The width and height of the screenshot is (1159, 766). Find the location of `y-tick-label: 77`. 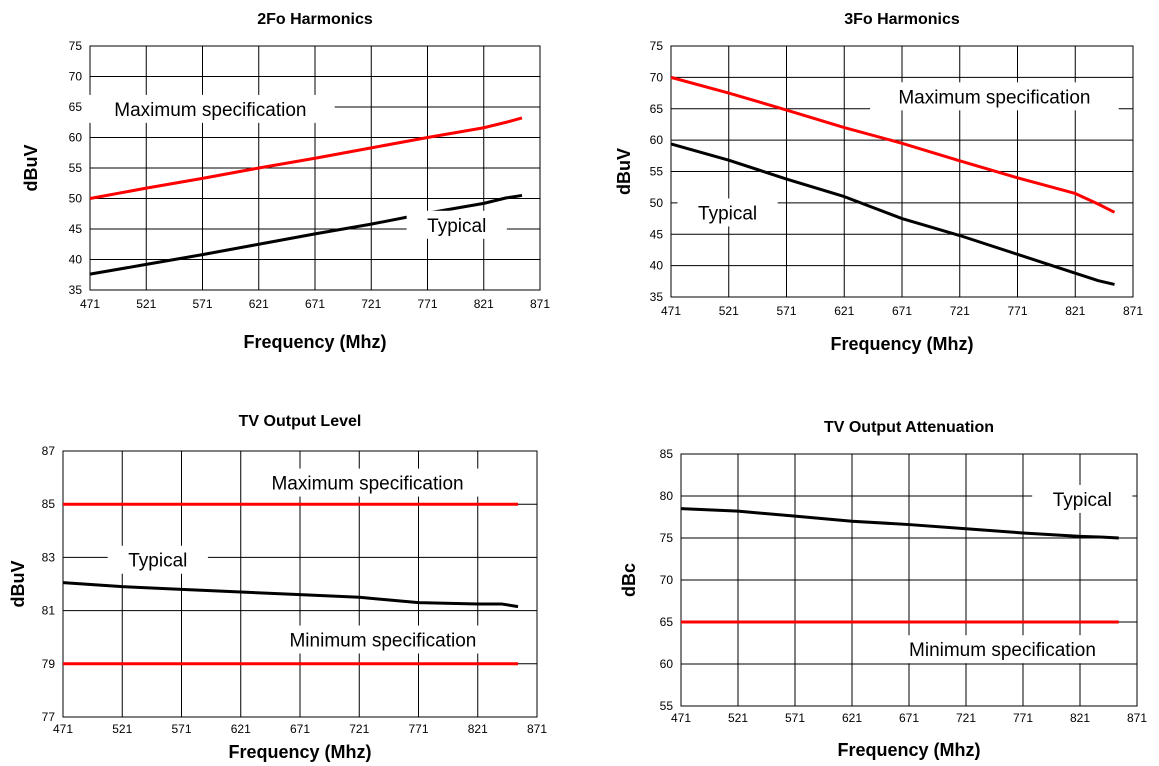

y-tick-label: 77 is located at coordinates (49, 717).